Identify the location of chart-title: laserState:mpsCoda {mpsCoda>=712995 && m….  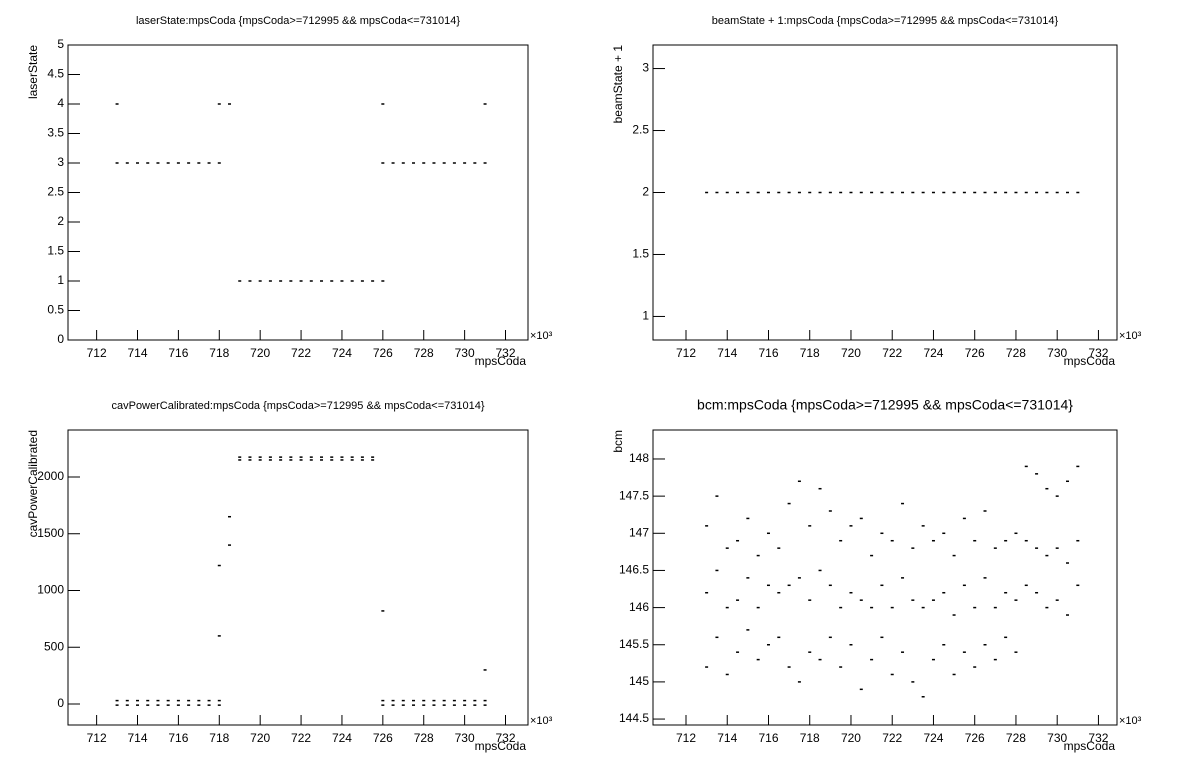
(298, 21).